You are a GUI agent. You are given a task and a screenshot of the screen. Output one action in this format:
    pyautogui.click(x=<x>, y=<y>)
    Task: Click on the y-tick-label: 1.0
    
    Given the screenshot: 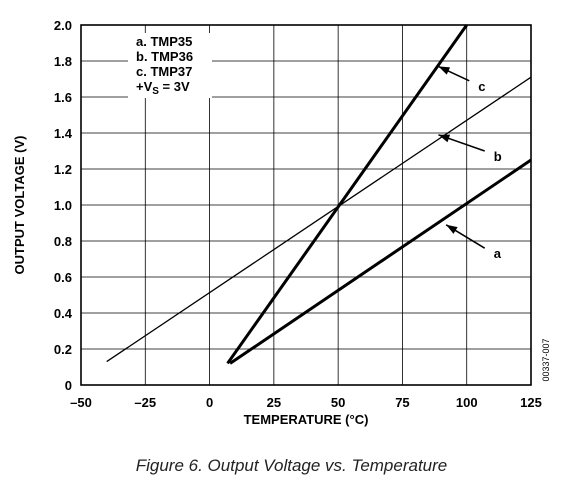 What is the action you would take?
    pyautogui.click(x=63, y=205)
    